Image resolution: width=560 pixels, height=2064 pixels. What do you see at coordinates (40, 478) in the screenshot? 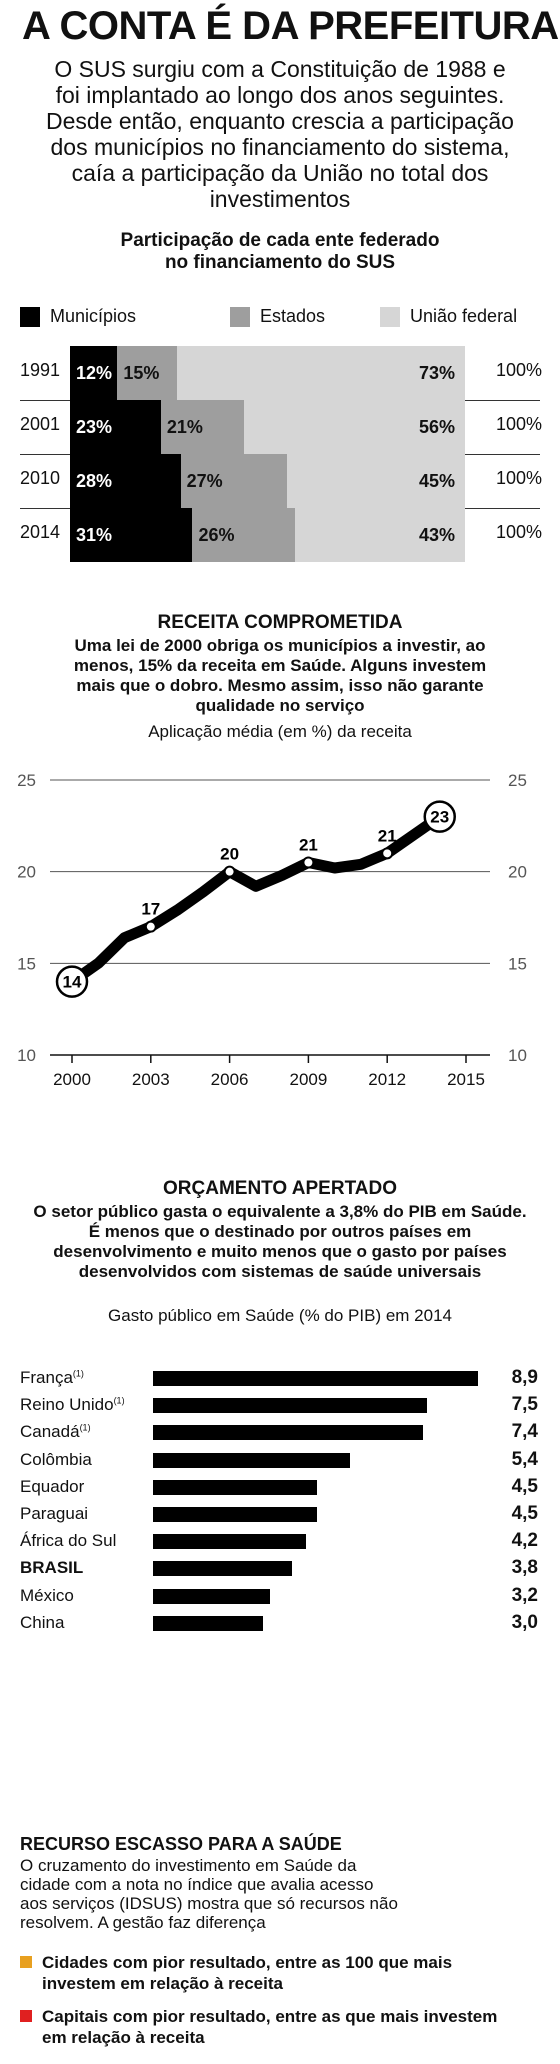
I see `stacked-year-label: 2010` at bounding box center [40, 478].